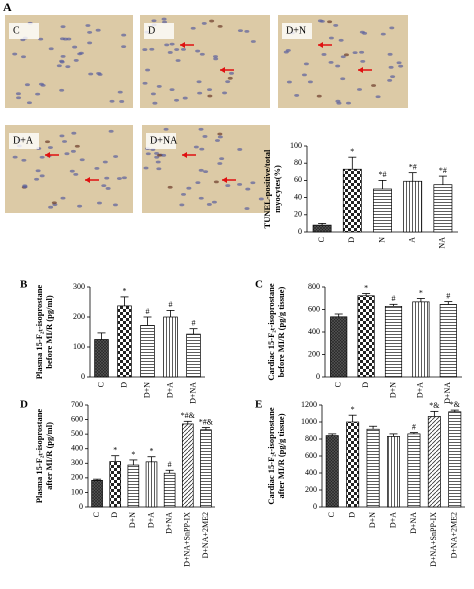 The width and height of the screenshot is (474, 589). Describe the element at coordinates (309, 421) in the screenshot. I see `y-tick-label: 1000` at that location.